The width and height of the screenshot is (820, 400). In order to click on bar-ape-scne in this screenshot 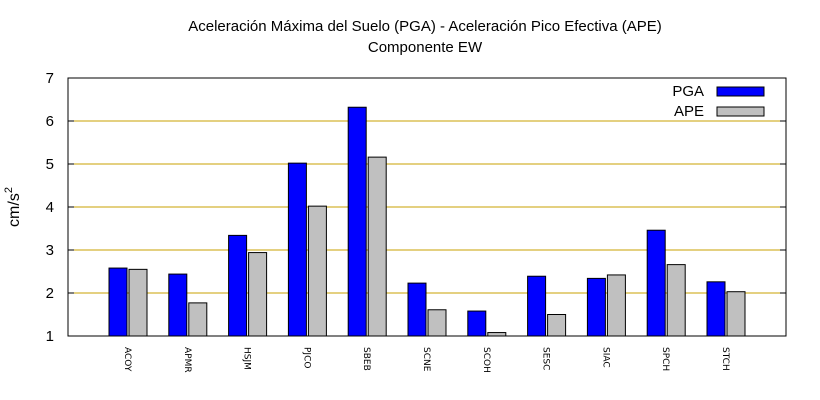, I will do `click(437, 323)`.